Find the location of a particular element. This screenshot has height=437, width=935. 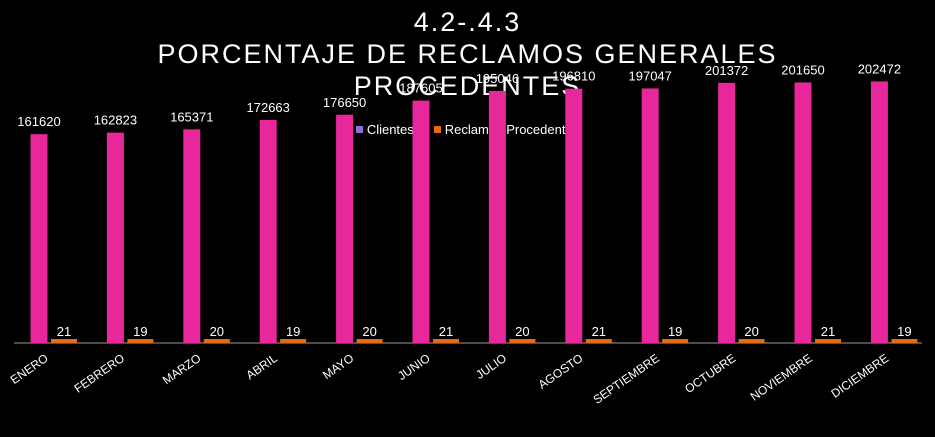

data-label-reclamos-junio: 21 is located at coordinates (446, 331).